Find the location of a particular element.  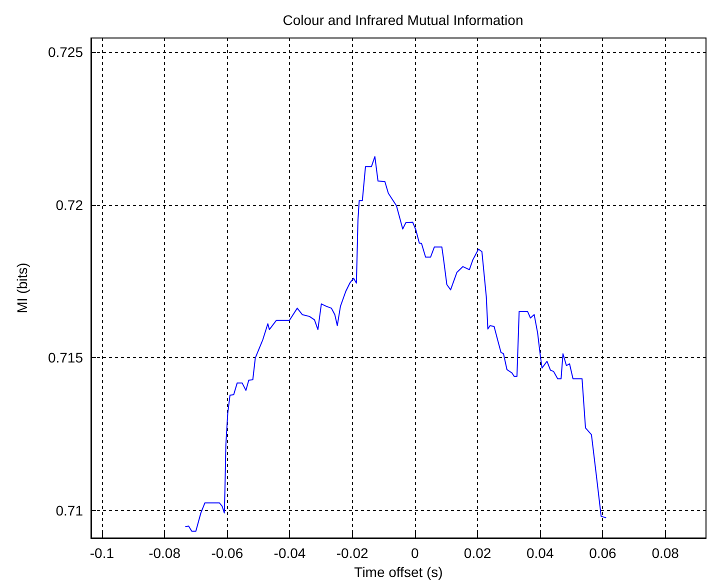

x-tick-label: -0.1 is located at coordinates (102, 553).